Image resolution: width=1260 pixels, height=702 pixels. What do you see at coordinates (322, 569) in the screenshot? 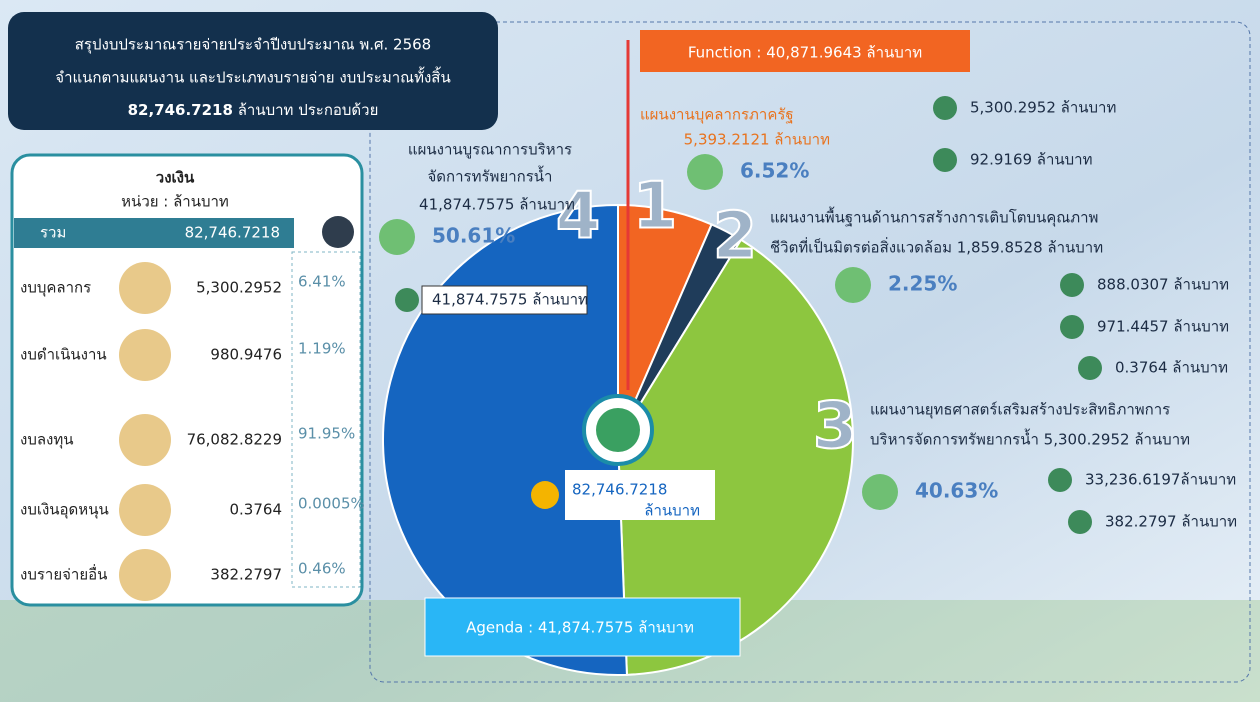
I see `row-share: 0.46%` at bounding box center [322, 569].